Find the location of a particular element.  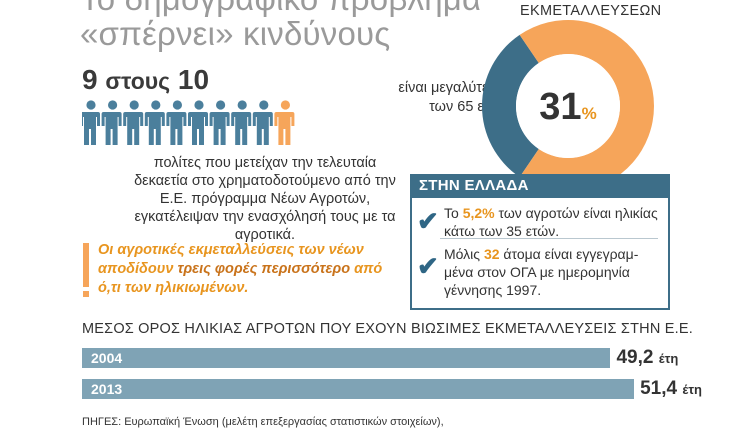

donut-header: ΕΚΜΕΤΑΛΛΕΥΣΕΩΝ is located at coordinates (591, 11).